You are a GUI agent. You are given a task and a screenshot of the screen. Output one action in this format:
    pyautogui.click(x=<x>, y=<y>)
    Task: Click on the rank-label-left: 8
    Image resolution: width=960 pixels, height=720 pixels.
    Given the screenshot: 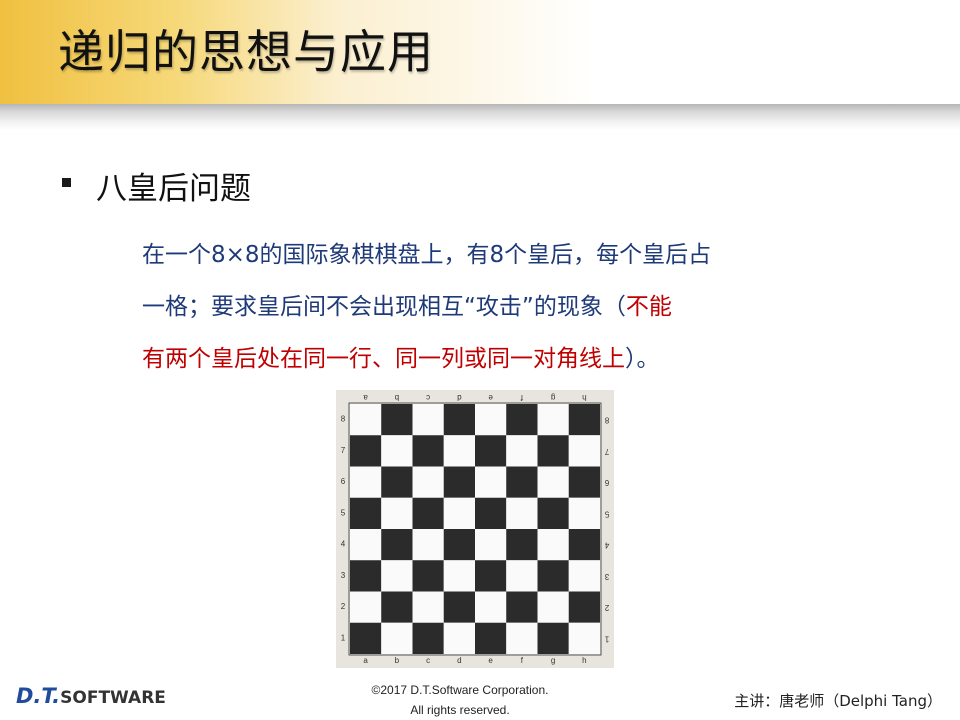 What is the action you would take?
    pyautogui.click(x=343, y=419)
    